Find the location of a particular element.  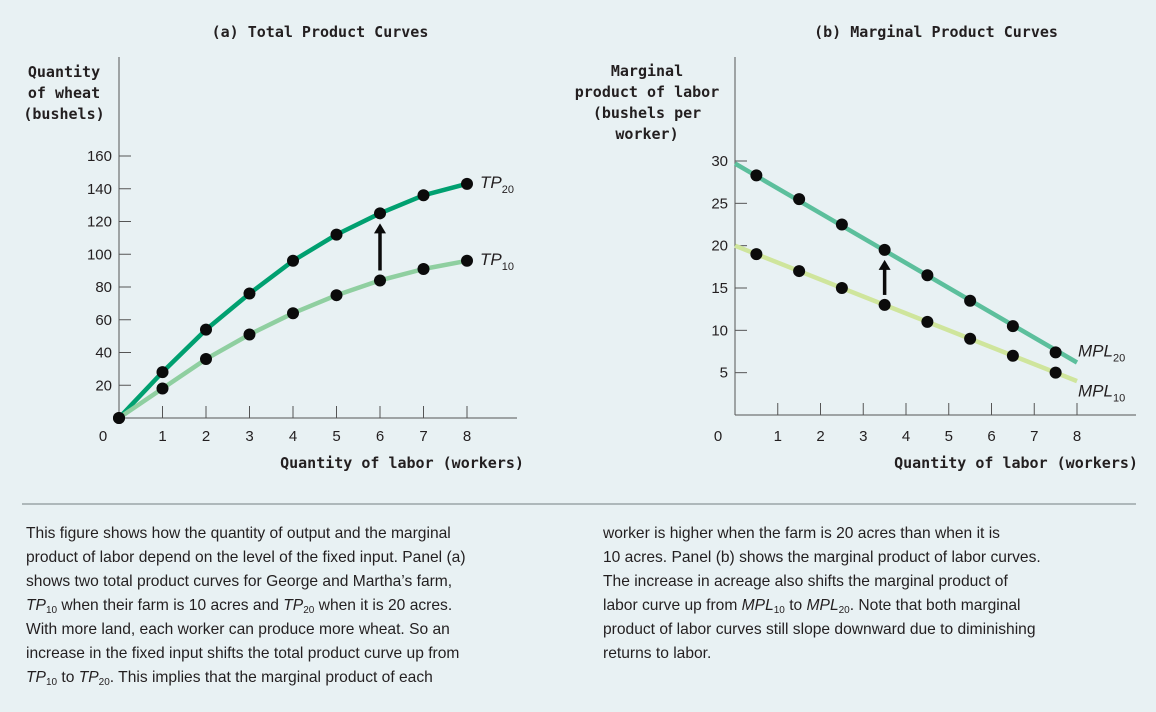

y-axis-label: product of labor is located at coordinates (647, 92).